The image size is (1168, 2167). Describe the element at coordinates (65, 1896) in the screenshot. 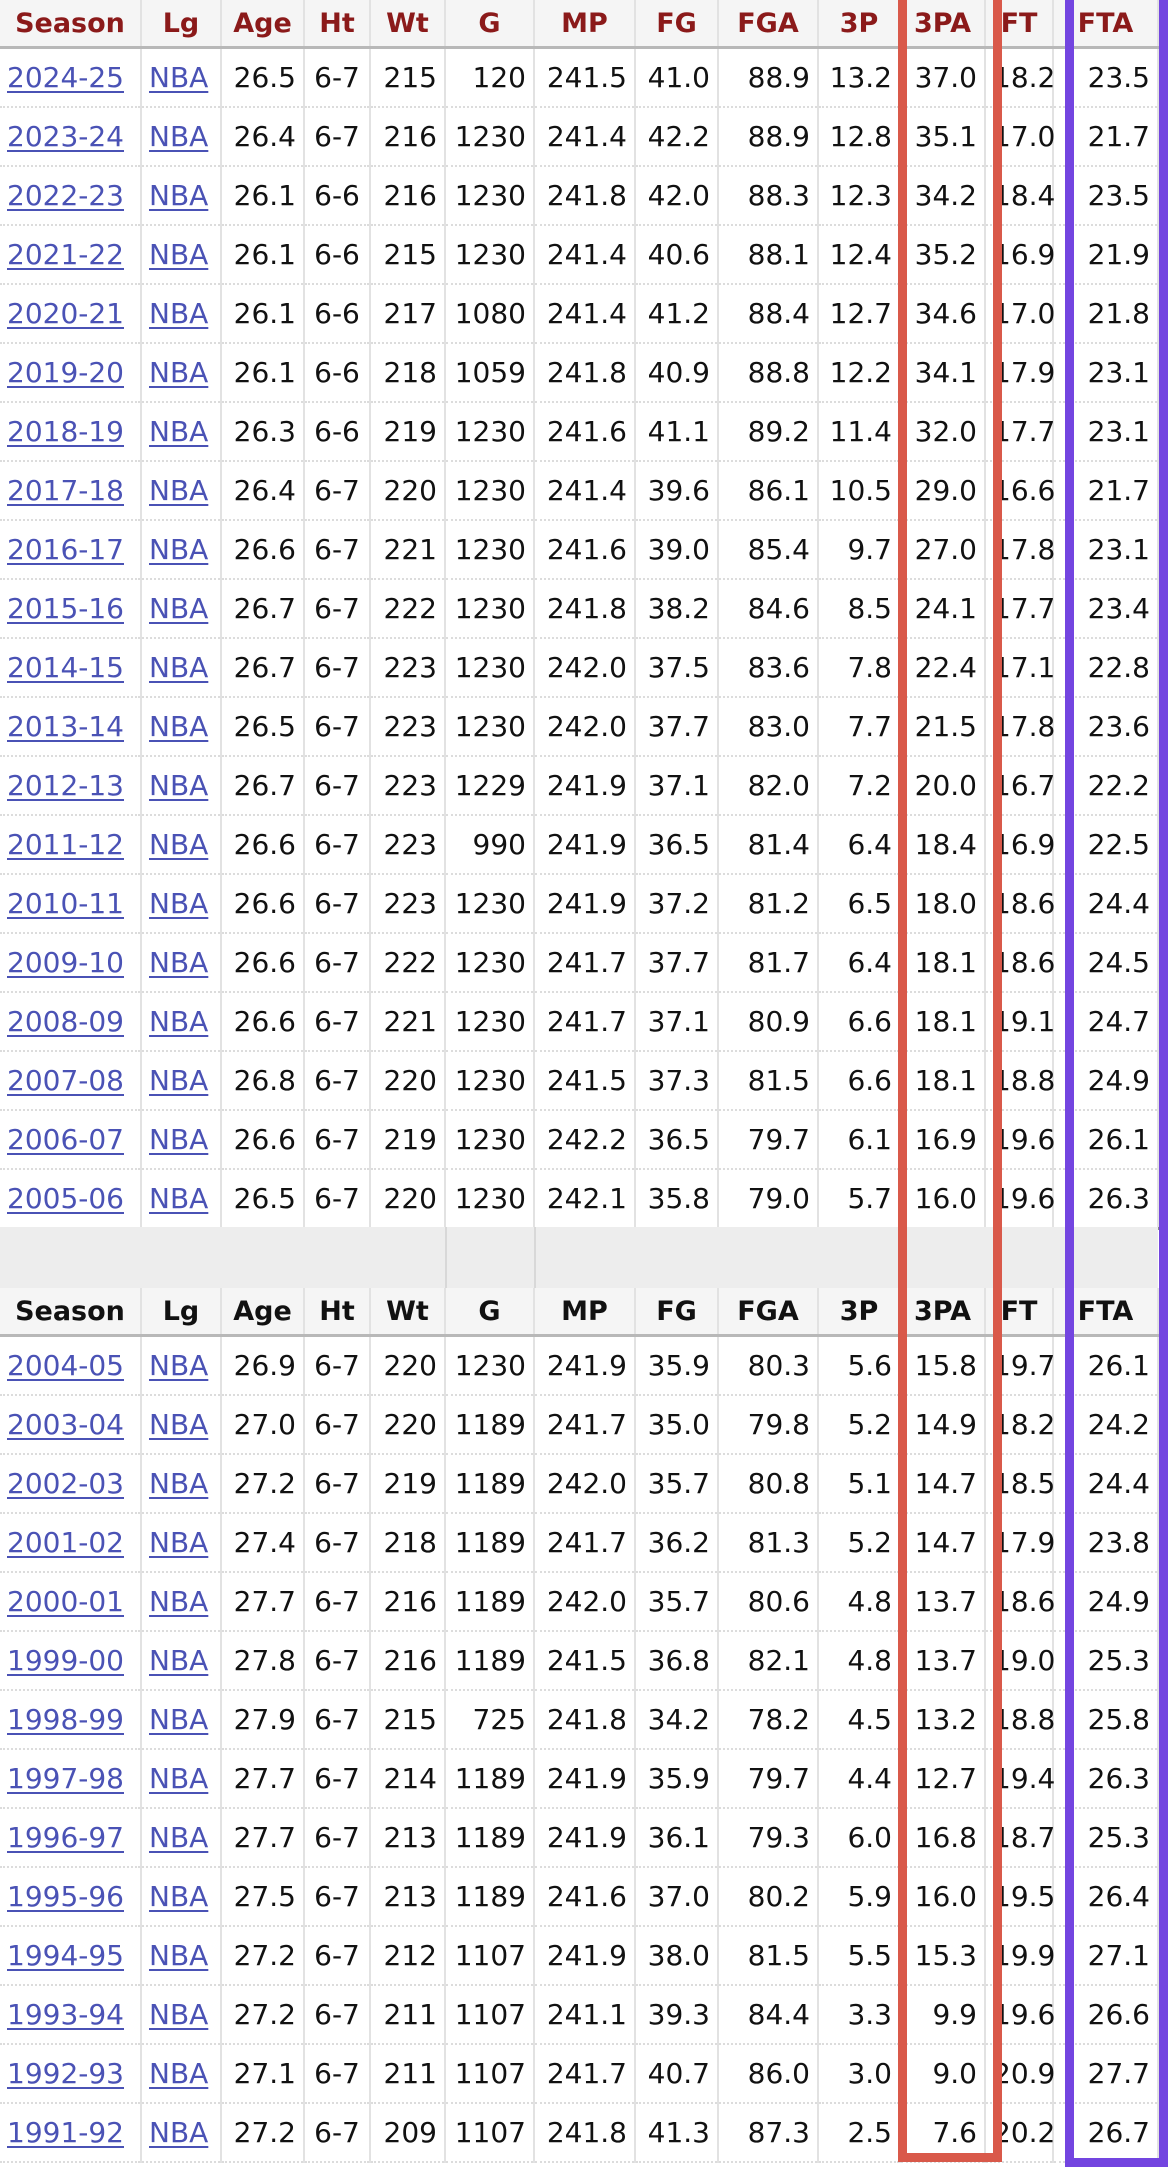

I see `season-link: 1995-96` at that location.